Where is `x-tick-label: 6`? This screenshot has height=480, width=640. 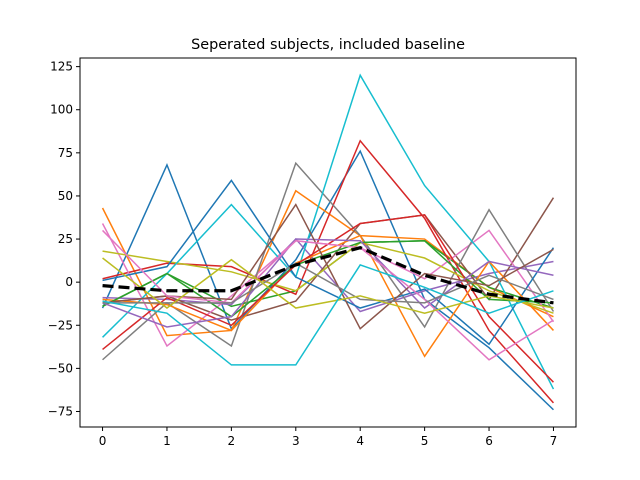
x-tick-label: 6 is located at coordinates (489, 441).